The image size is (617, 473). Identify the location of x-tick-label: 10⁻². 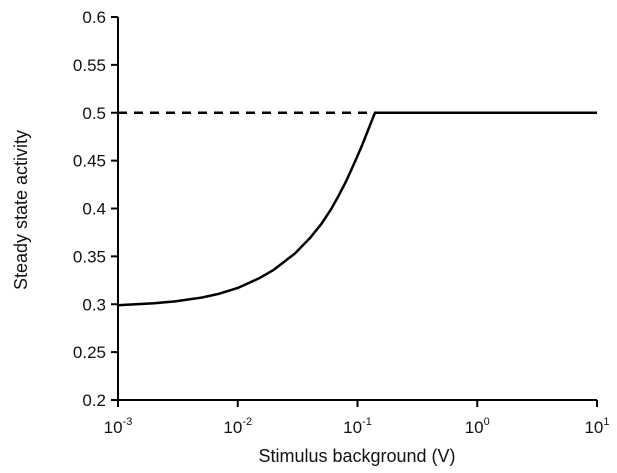
(237, 426).